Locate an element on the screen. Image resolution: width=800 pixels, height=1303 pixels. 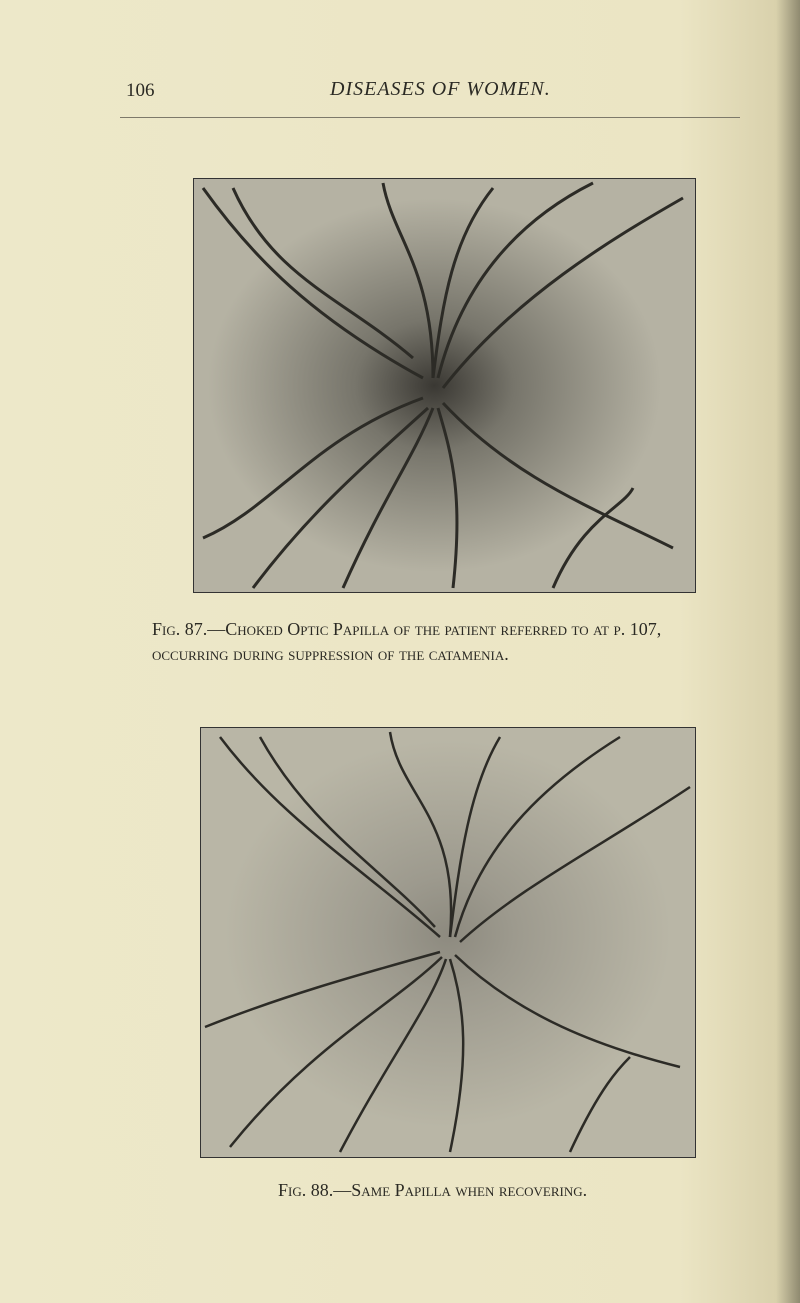
caption-label: Fig. 87. is located at coordinates (180, 629).